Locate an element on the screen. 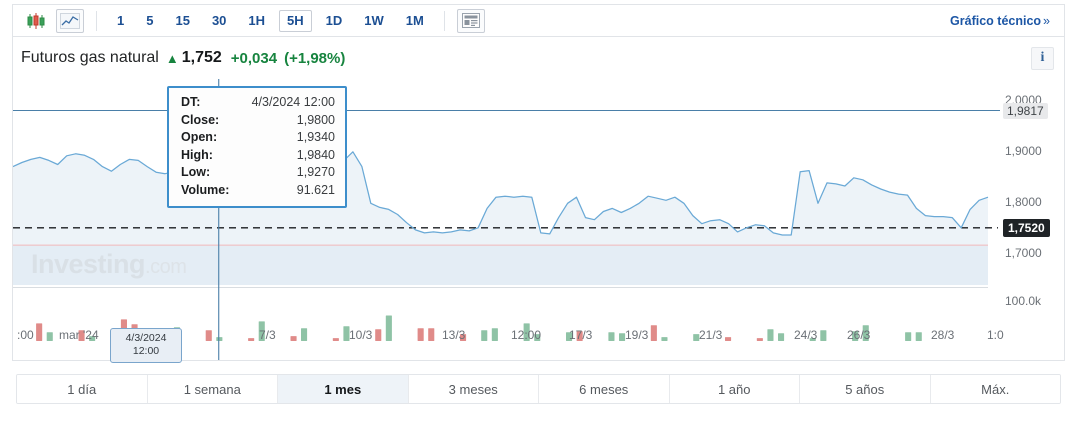  price-tick-label: 1,7000 is located at coordinates (1023, 253).